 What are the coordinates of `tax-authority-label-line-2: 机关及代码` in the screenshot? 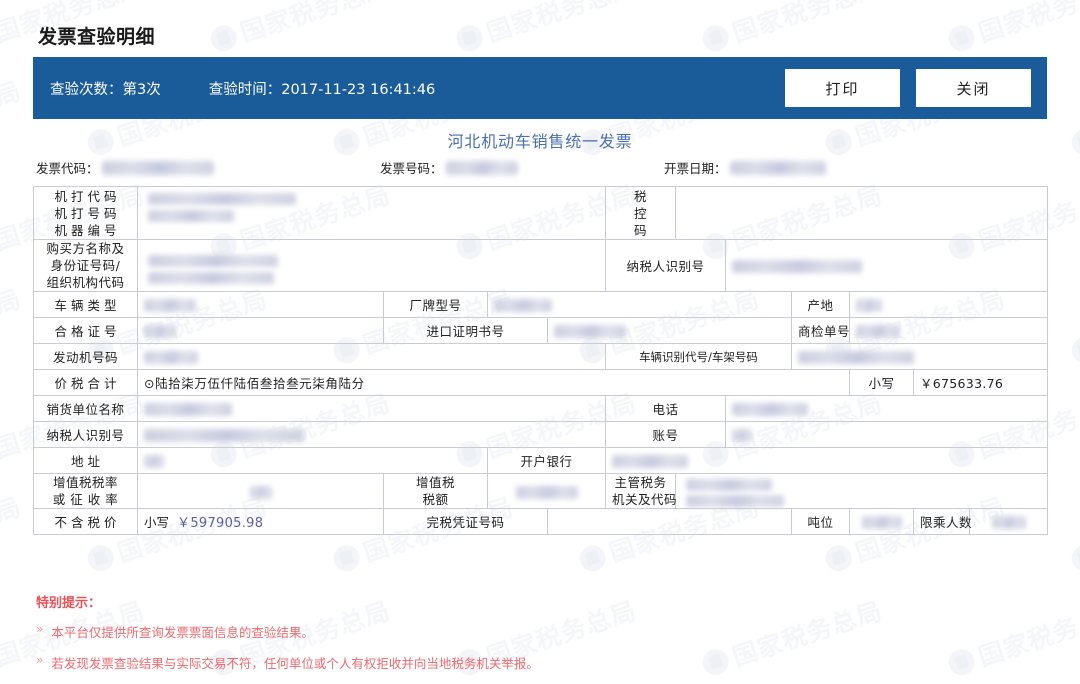 It's located at (645, 499).